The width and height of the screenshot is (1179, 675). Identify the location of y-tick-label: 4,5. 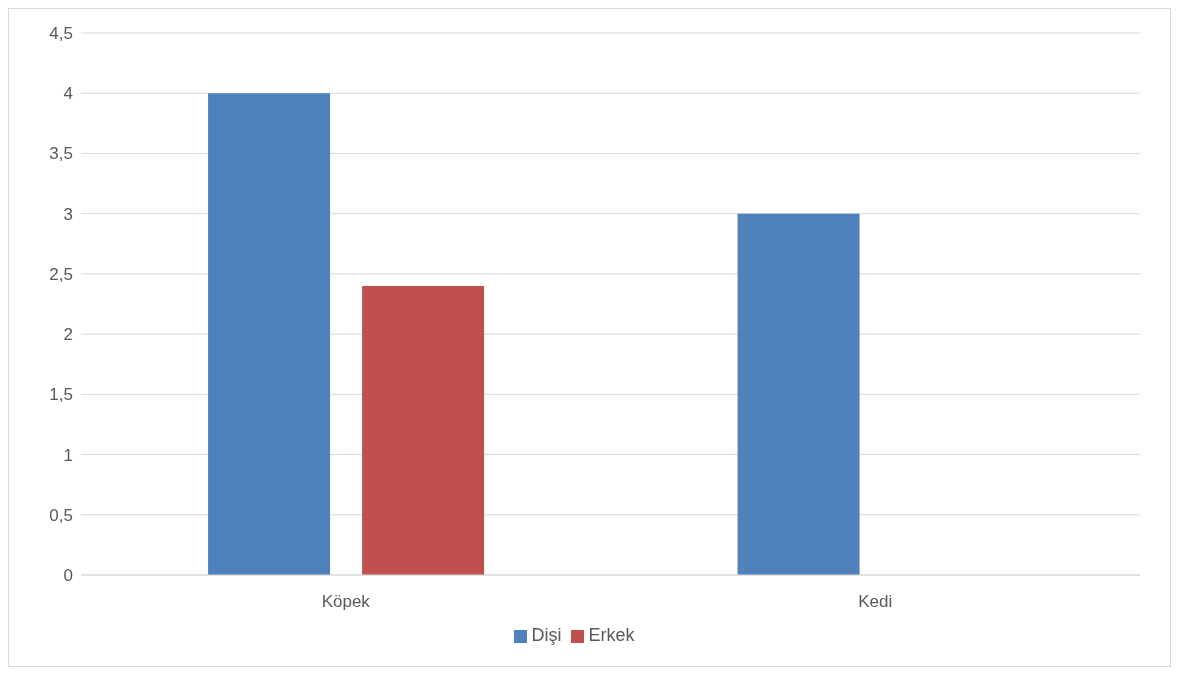
(61, 34).